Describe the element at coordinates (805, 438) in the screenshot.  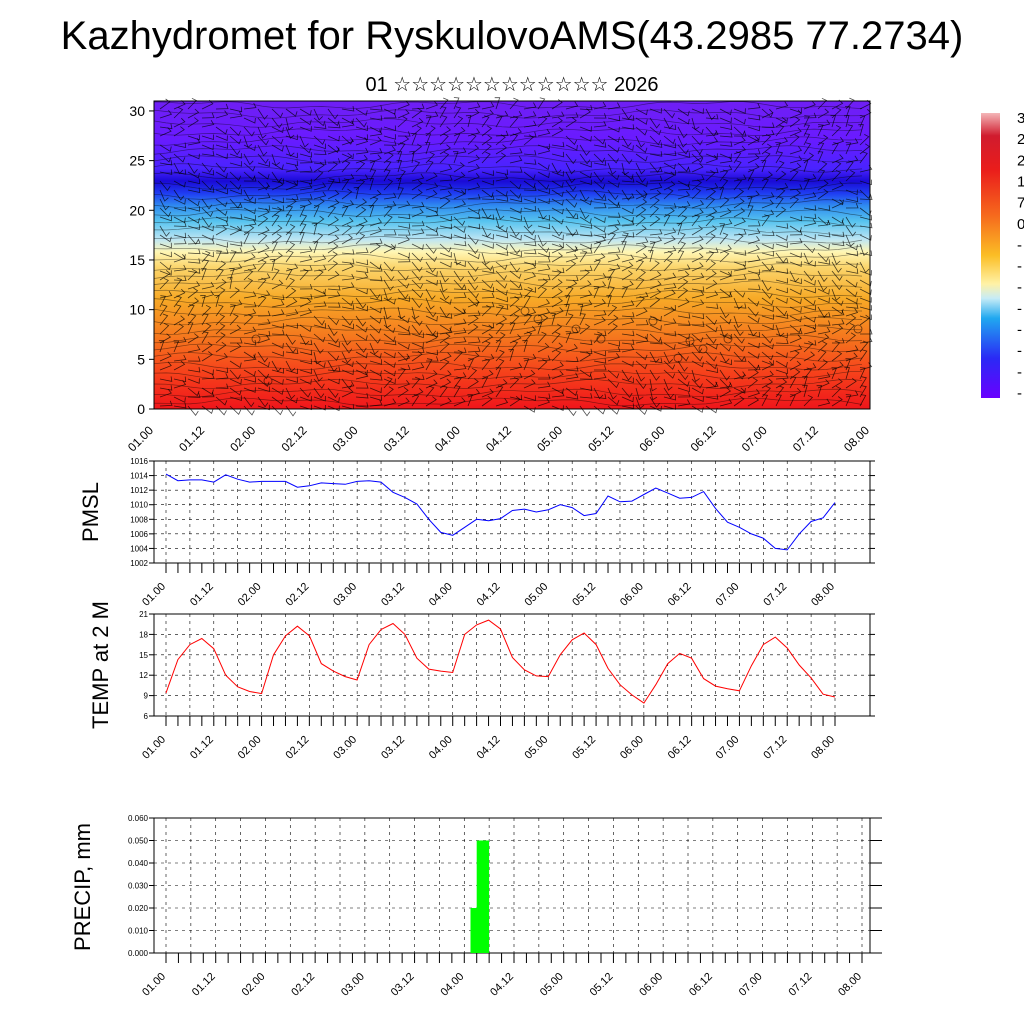
I see `x-tick-label: 07.12` at that location.